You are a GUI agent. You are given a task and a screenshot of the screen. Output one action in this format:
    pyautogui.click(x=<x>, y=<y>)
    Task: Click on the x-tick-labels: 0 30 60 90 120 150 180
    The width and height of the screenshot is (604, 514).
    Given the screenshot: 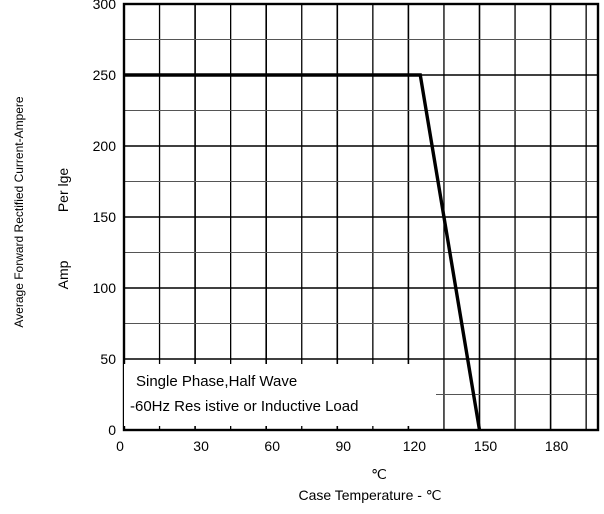 What is the action you would take?
    pyautogui.click(x=342, y=446)
    